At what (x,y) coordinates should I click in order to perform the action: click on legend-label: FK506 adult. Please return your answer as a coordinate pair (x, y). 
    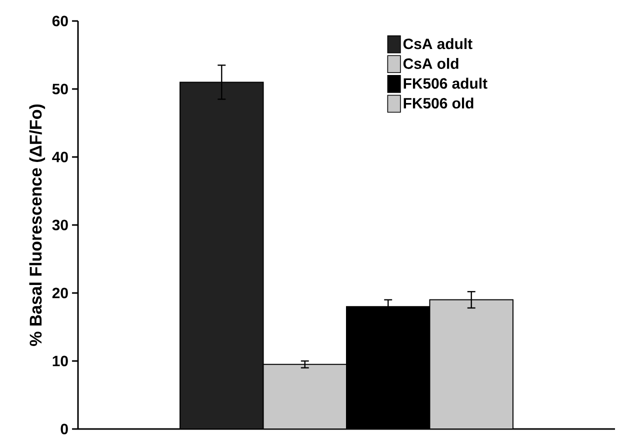
    Looking at the image, I should click on (446, 83).